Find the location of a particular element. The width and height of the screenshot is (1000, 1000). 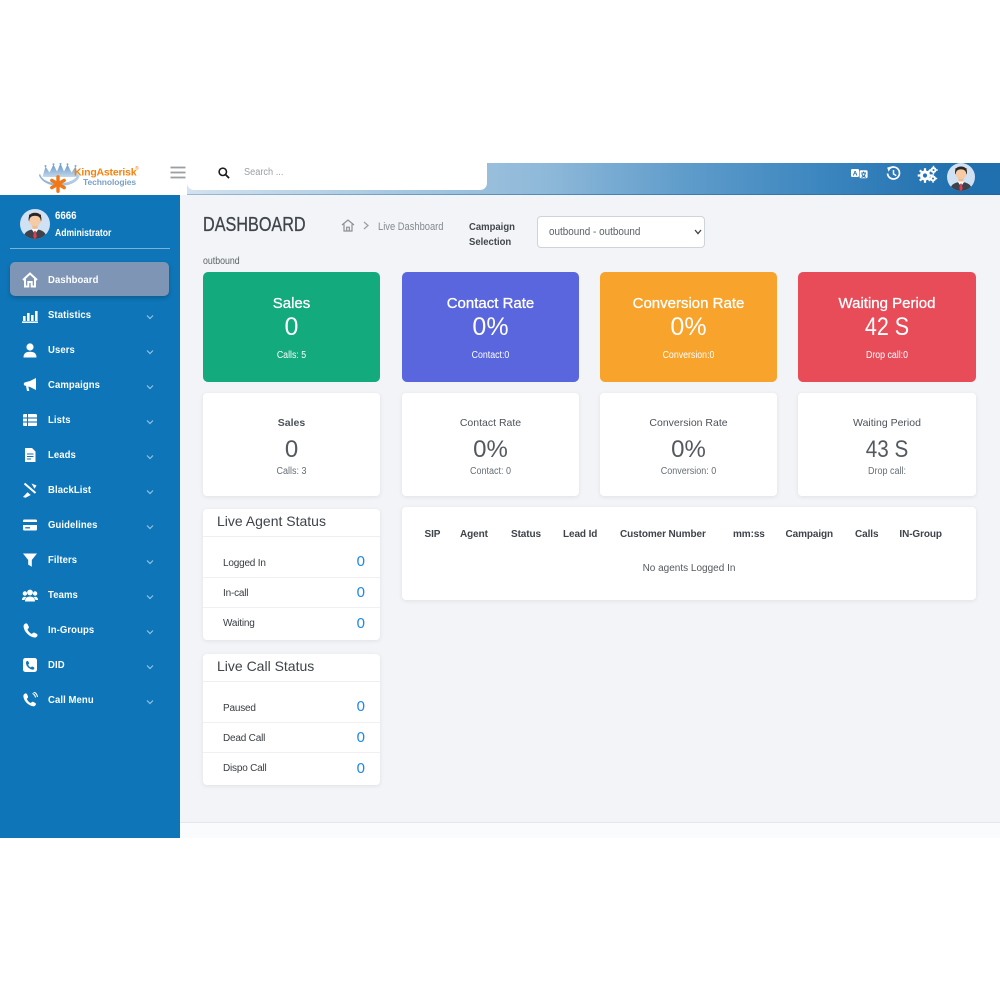

svg-text: A is located at coordinates (855, 174).